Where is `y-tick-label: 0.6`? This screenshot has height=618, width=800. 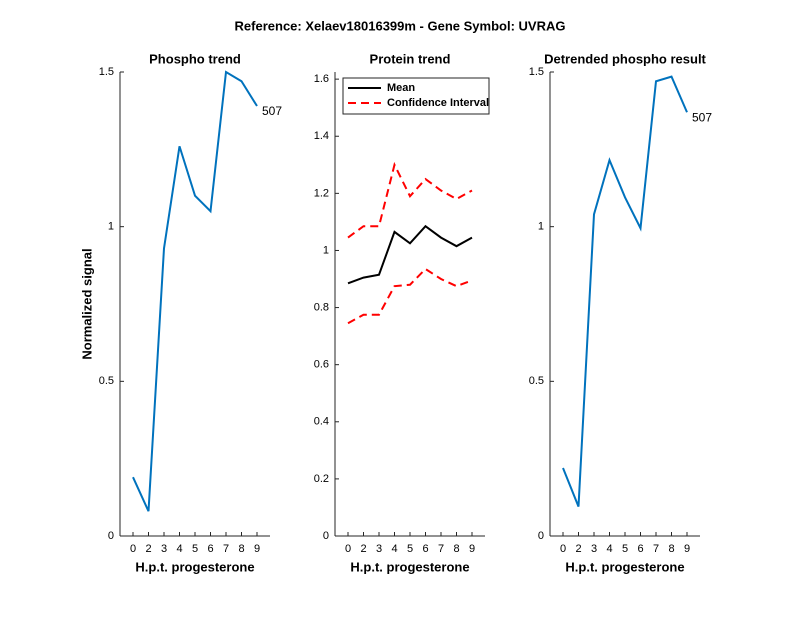
y-tick-label: 0.6 is located at coordinates (321, 365).